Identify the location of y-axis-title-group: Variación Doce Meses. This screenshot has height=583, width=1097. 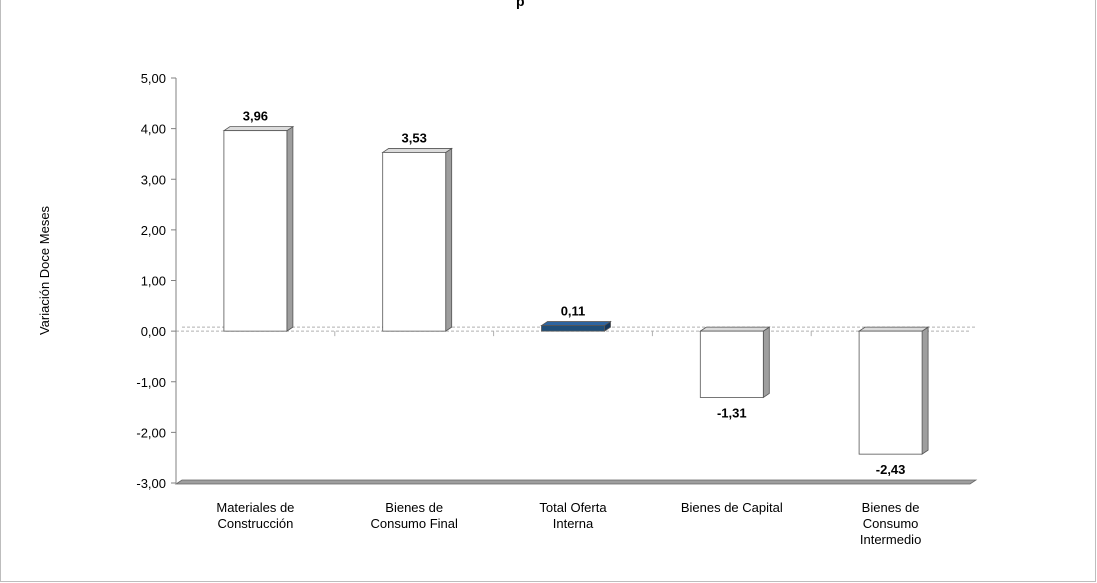
(44, 270).